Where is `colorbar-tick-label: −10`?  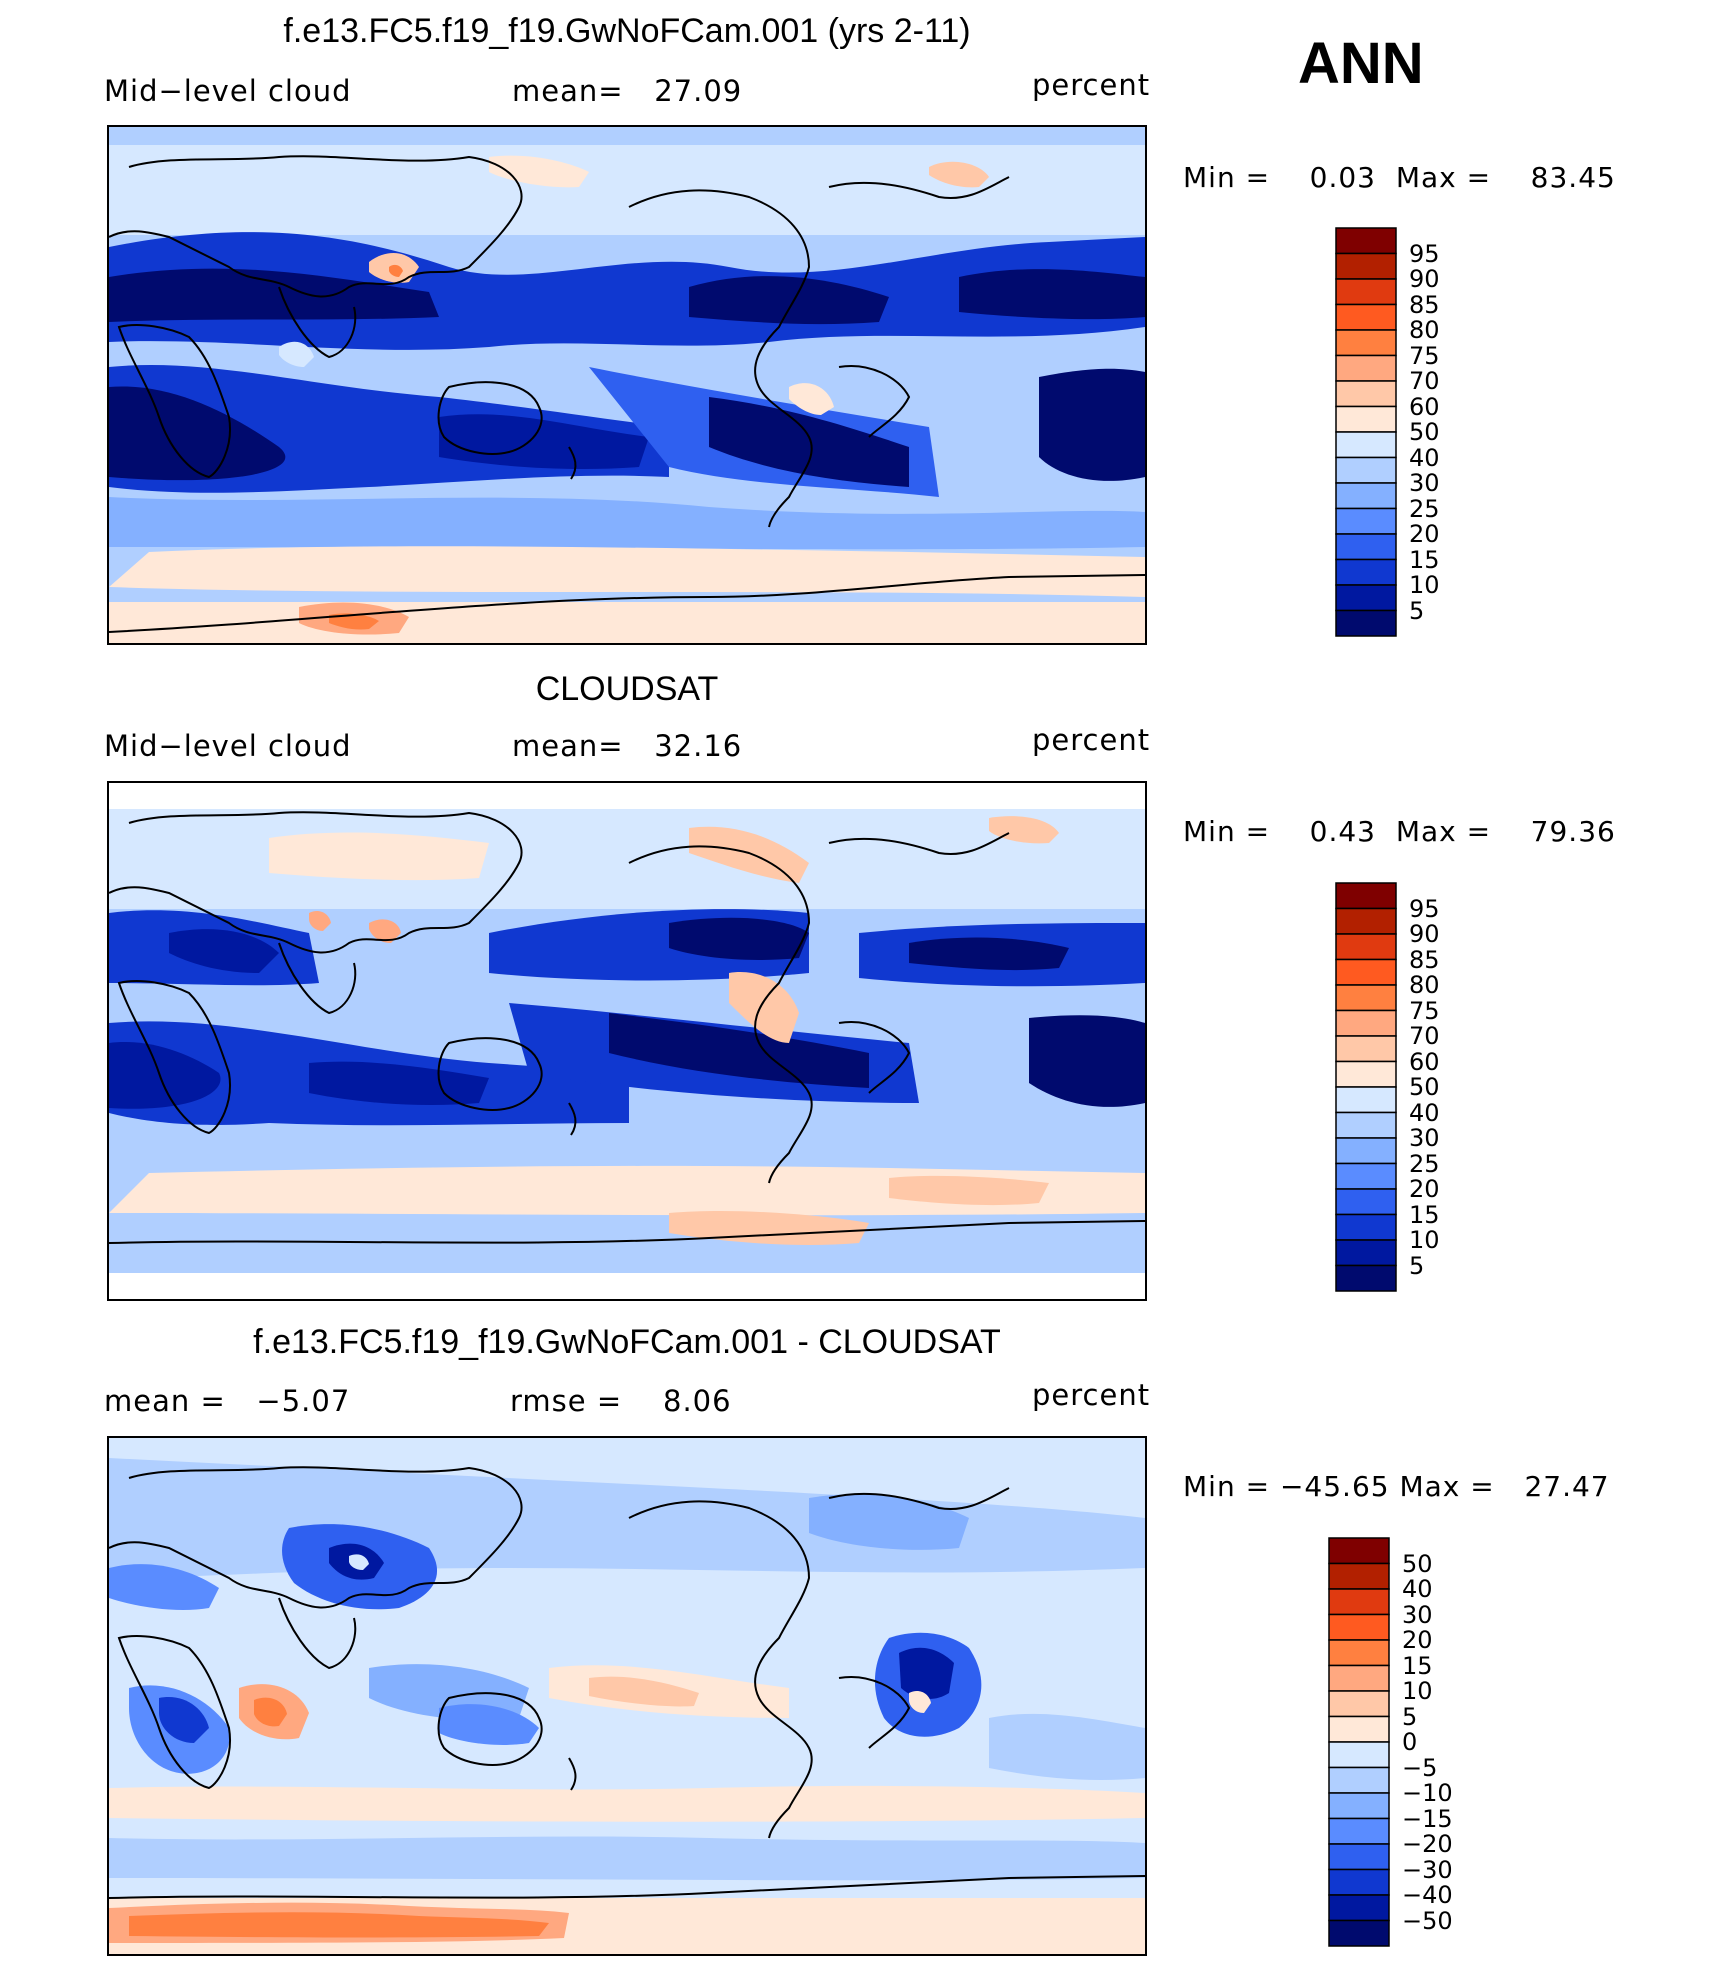
colorbar-tick-label: −10 is located at coordinates (1427, 1793).